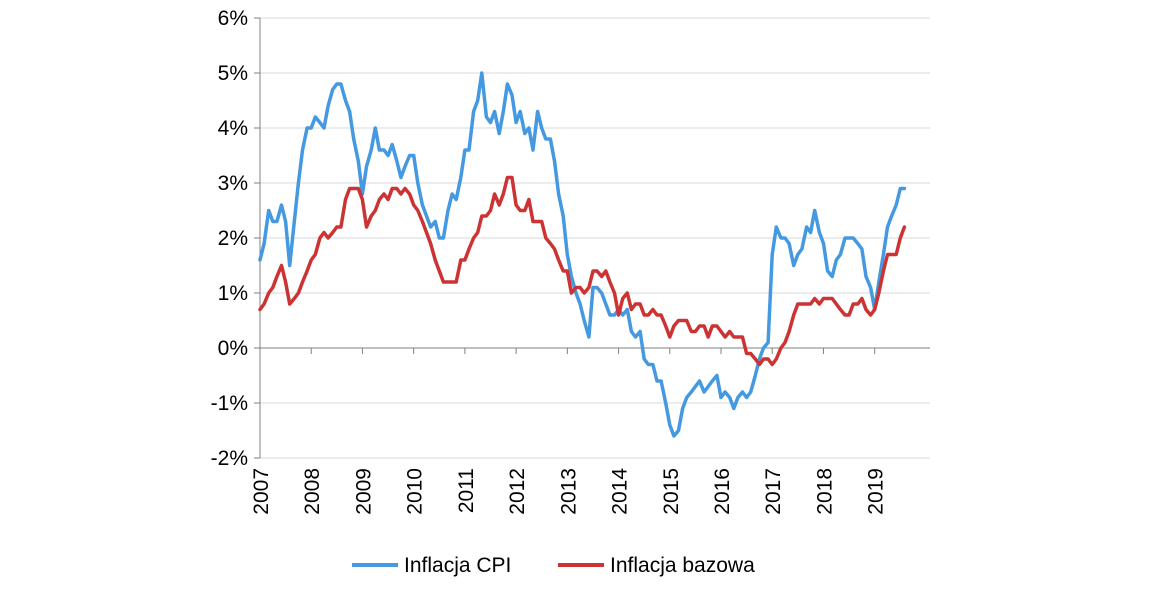 The image size is (1160, 616). What do you see at coordinates (466, 490) in the screenshot?
I see `x-tick-label: 2011` at bounding box center [466, 490].